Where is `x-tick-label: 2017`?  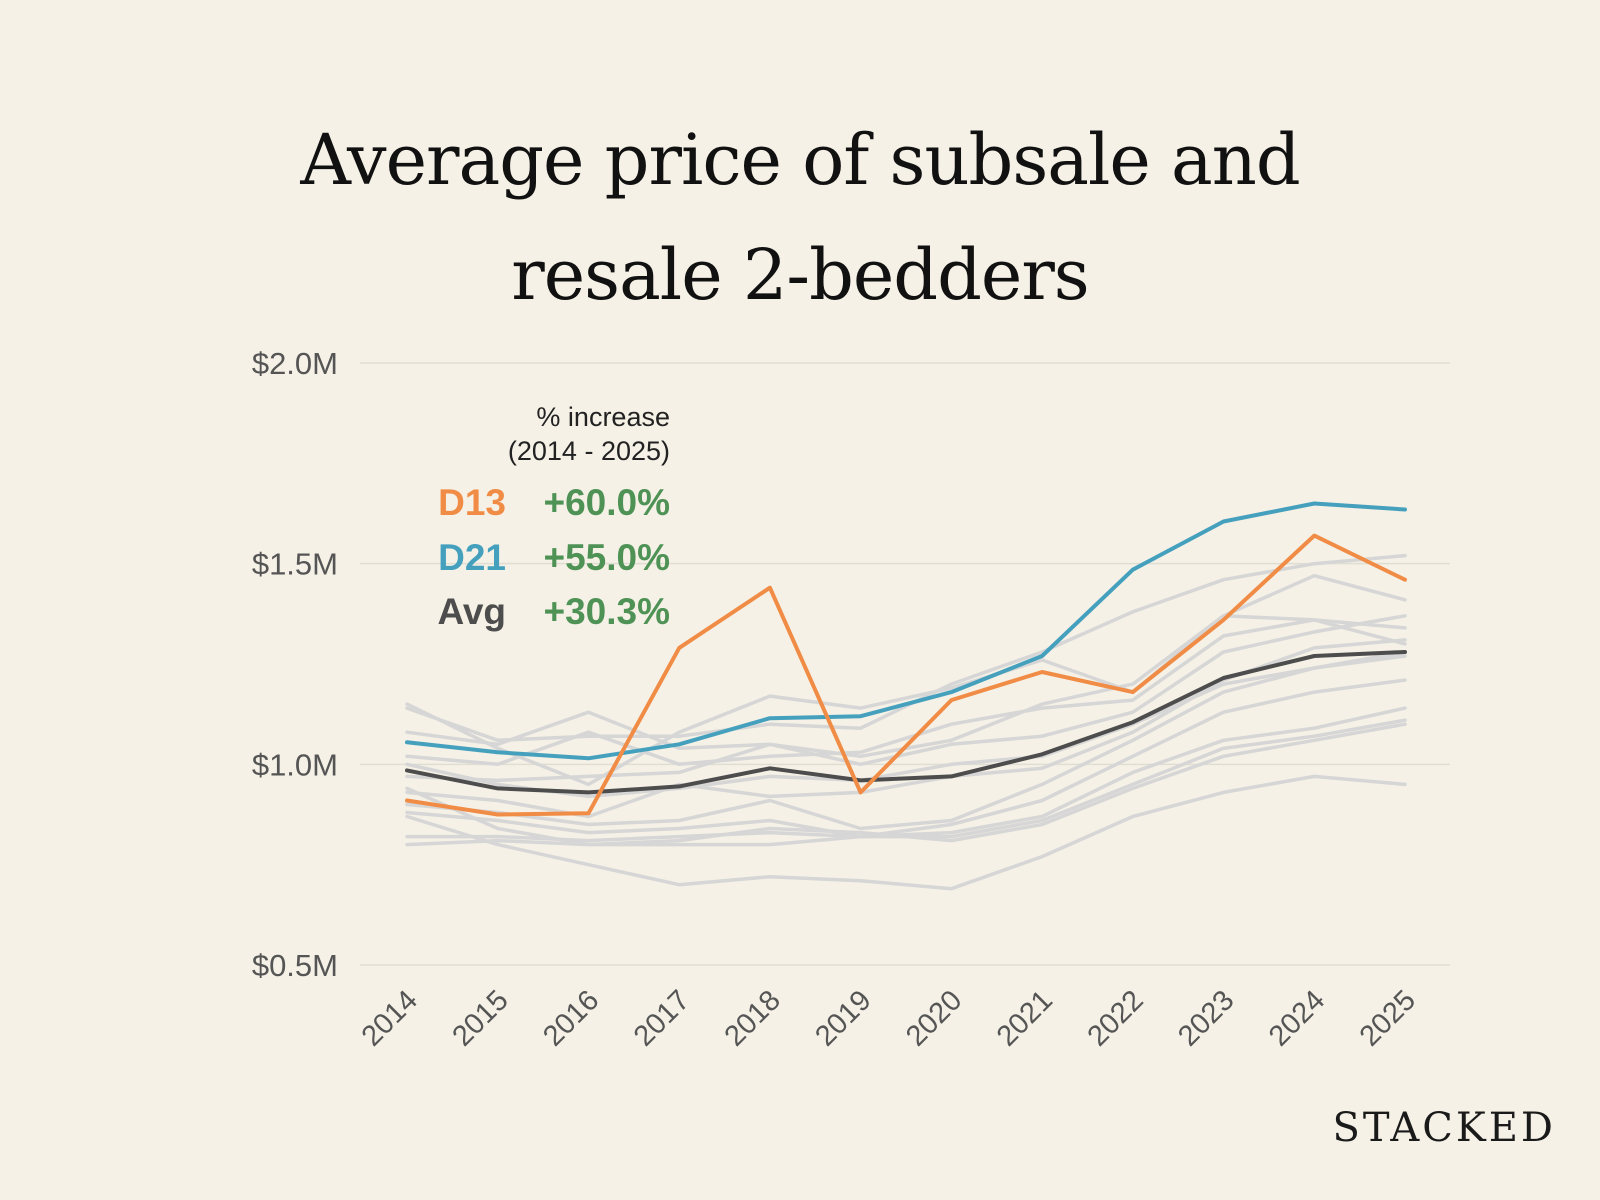 x-tick-label: 2017 is located at coordinates (662, 1018).